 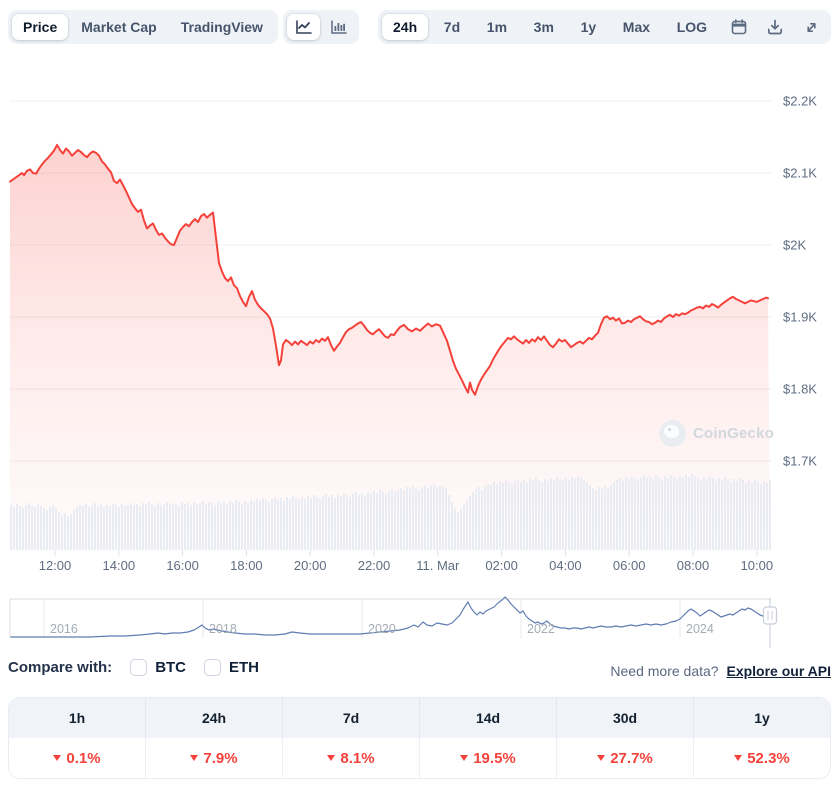 I want to click on compare-option-label: BTC, so click(x=171, y=667).